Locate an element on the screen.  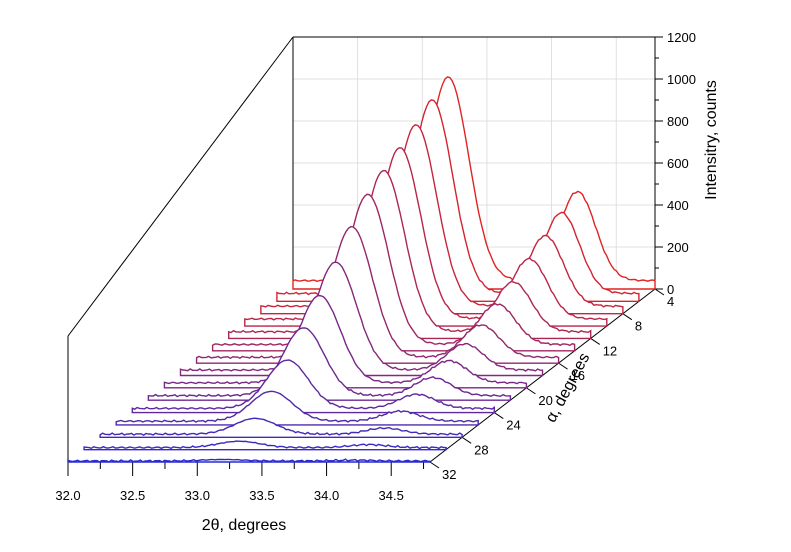
intensity-tick-label: 800 is located at coordinates (678, 121).